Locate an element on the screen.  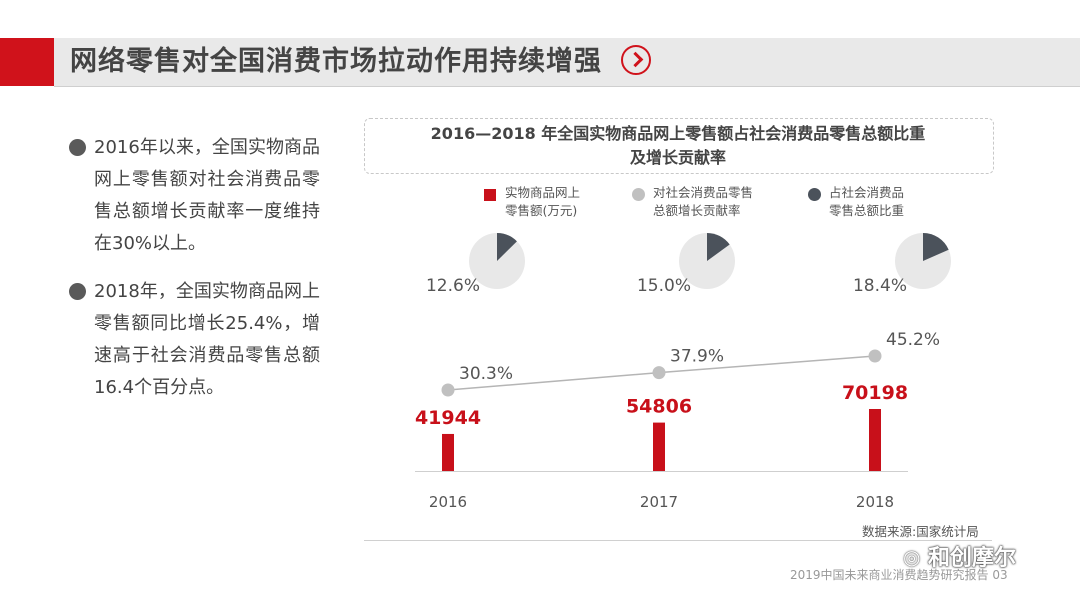
share-pie-slice-2017 is located at coordinates (718, 247).